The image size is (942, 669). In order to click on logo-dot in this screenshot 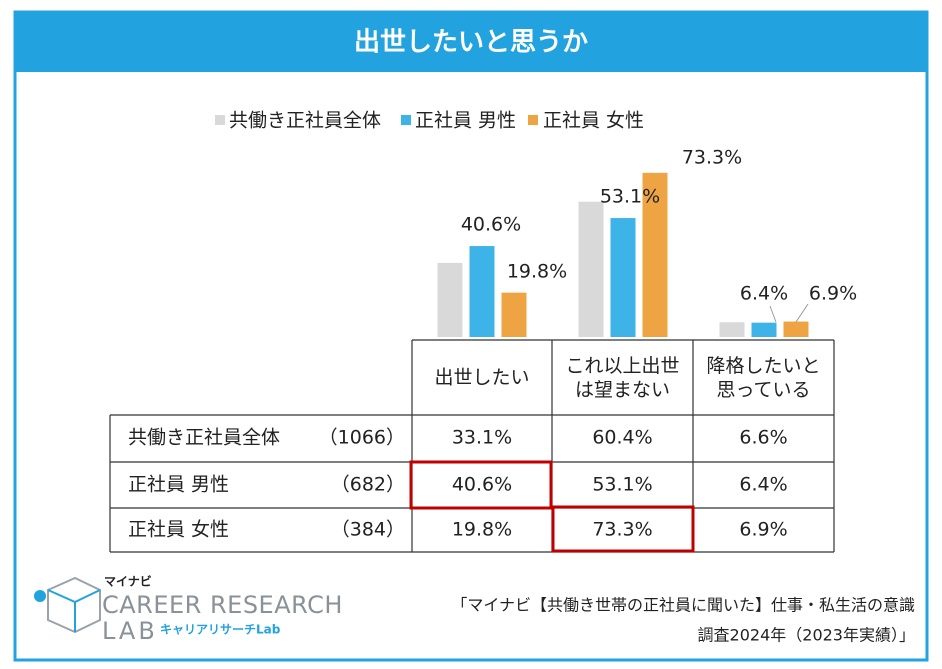, I will do `click(40, 596)`.